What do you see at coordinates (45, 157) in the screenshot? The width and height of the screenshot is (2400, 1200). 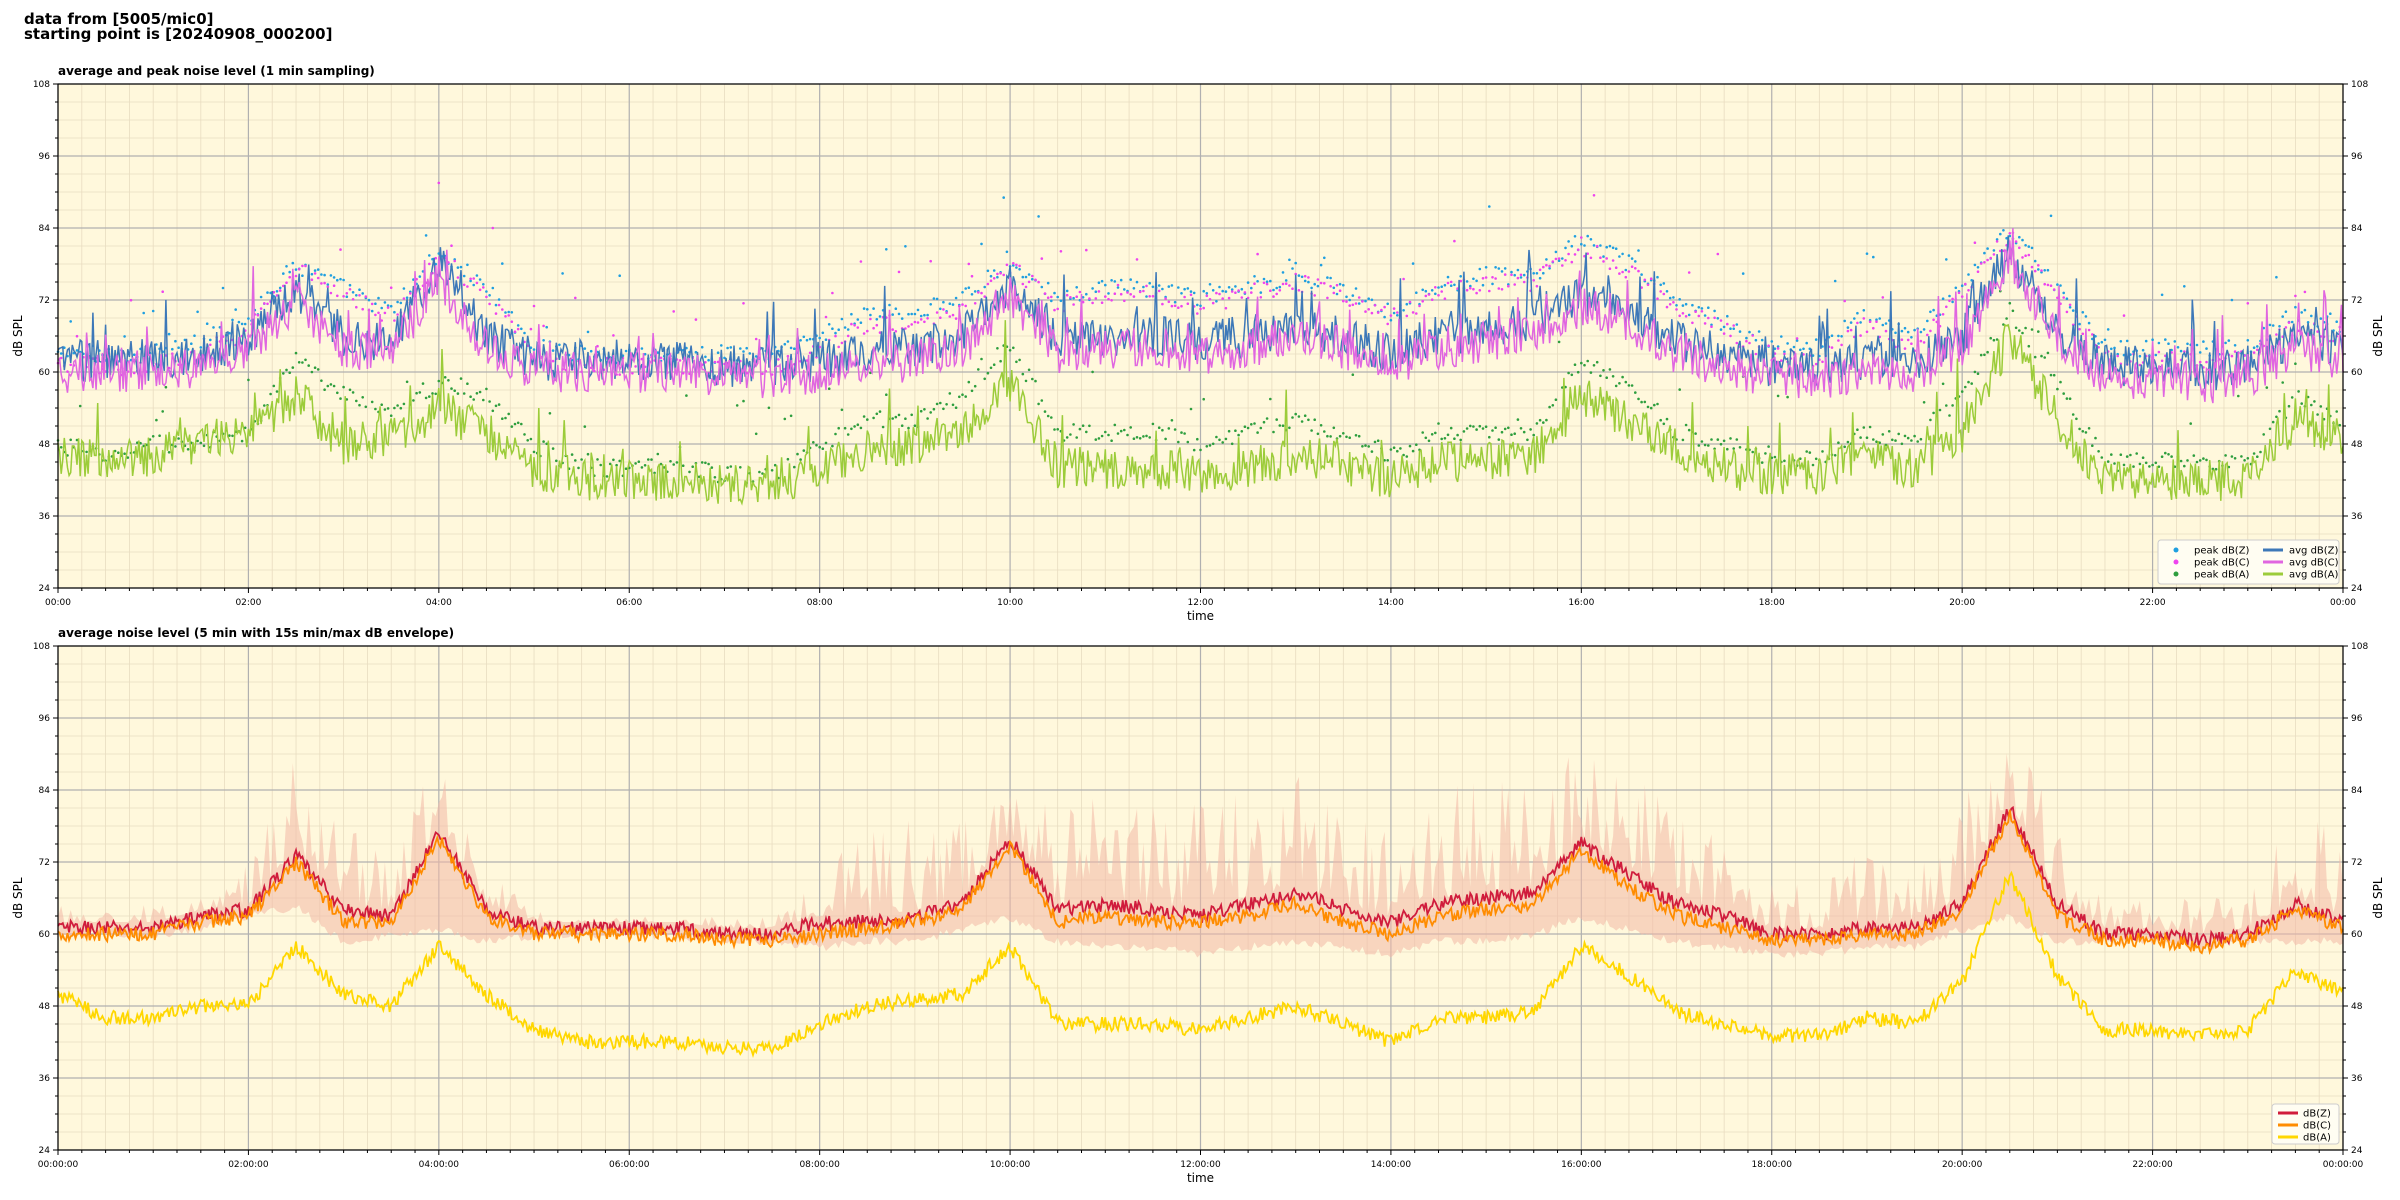 I see `y-tick-label: 96` at bounding box center [45, 157].